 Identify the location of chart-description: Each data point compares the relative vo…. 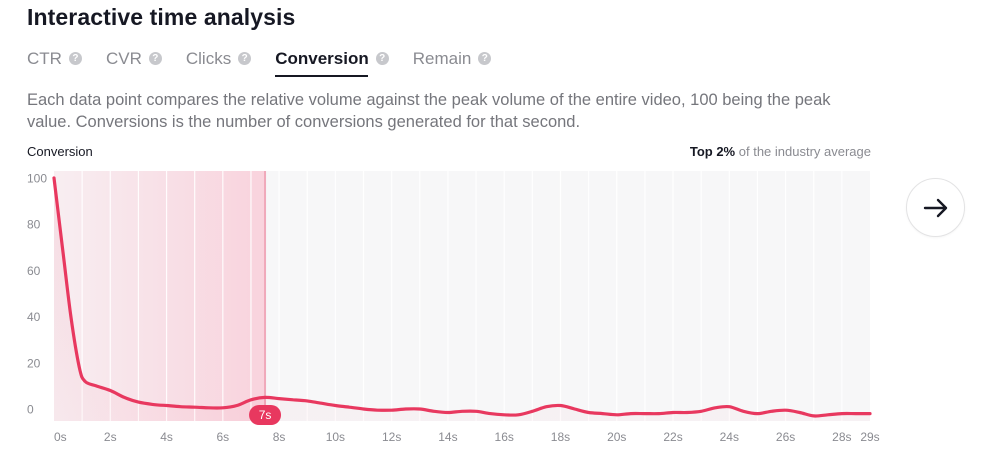
(429, 111).